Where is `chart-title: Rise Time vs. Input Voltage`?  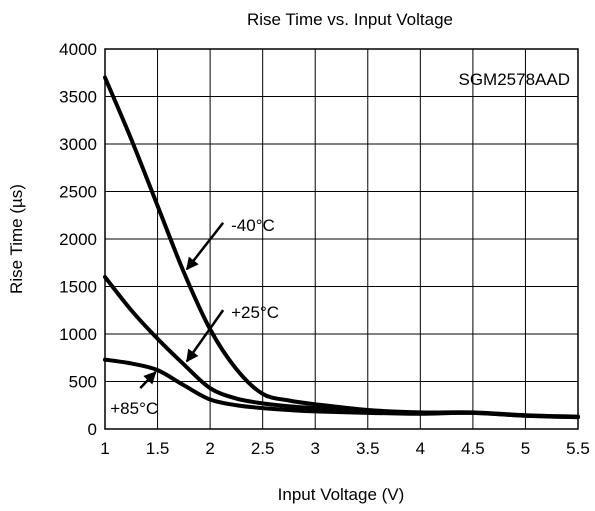
chart-title: Rise Time vs. Input Voltage is located at coordinates (350, 19).